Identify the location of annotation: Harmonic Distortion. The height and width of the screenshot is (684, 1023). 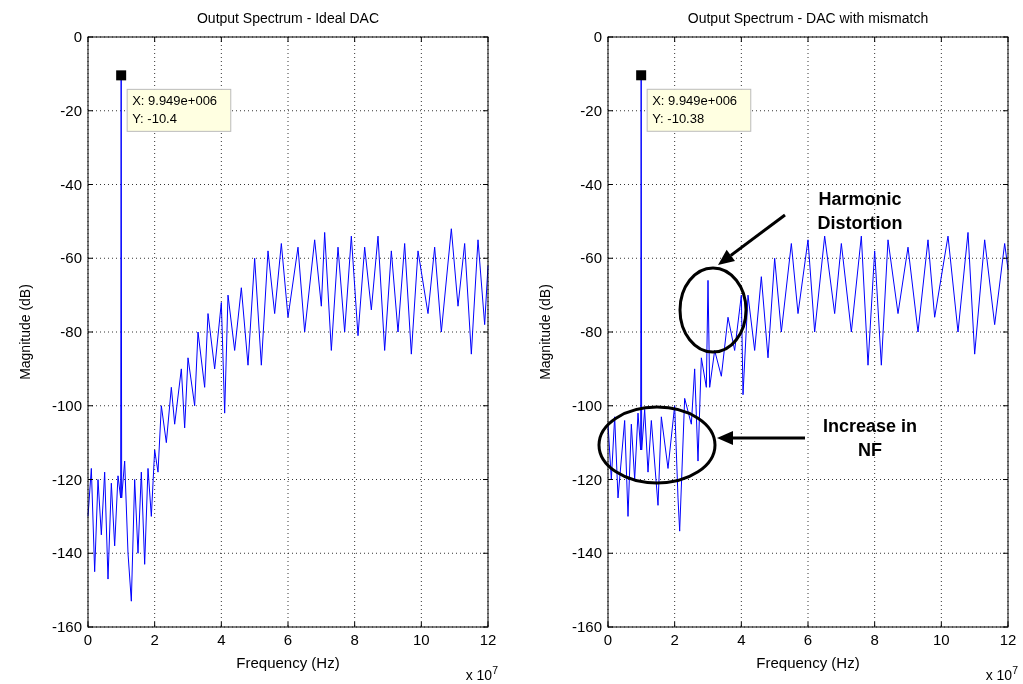
(860, 211).